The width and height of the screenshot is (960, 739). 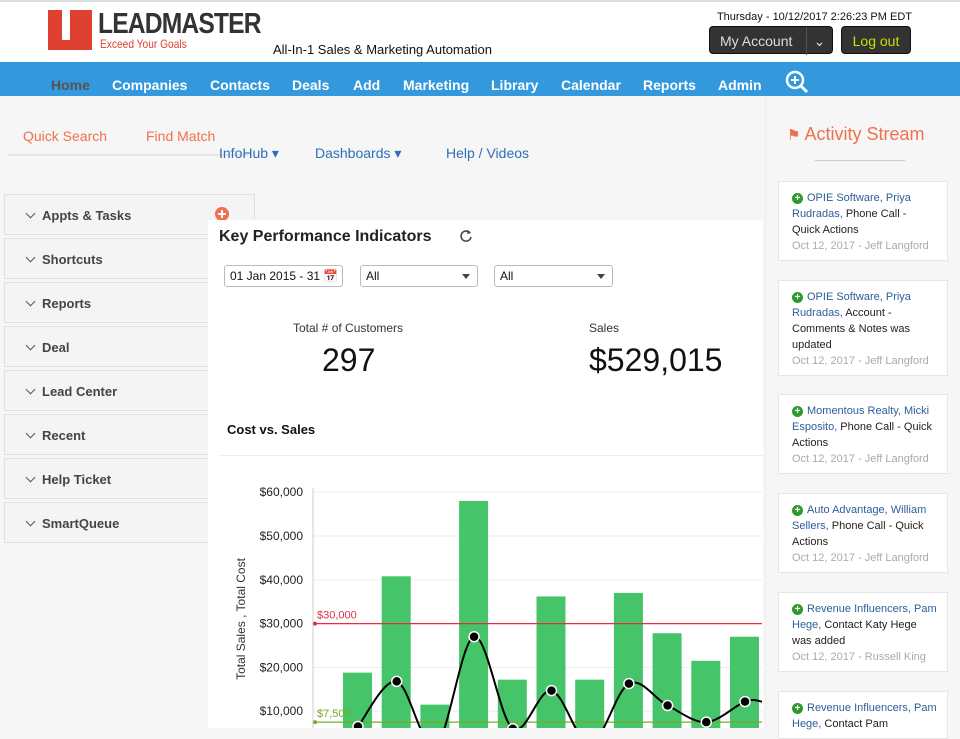 I want to click on quick-search-tab: Quick Search, so click(x=65, y=136).